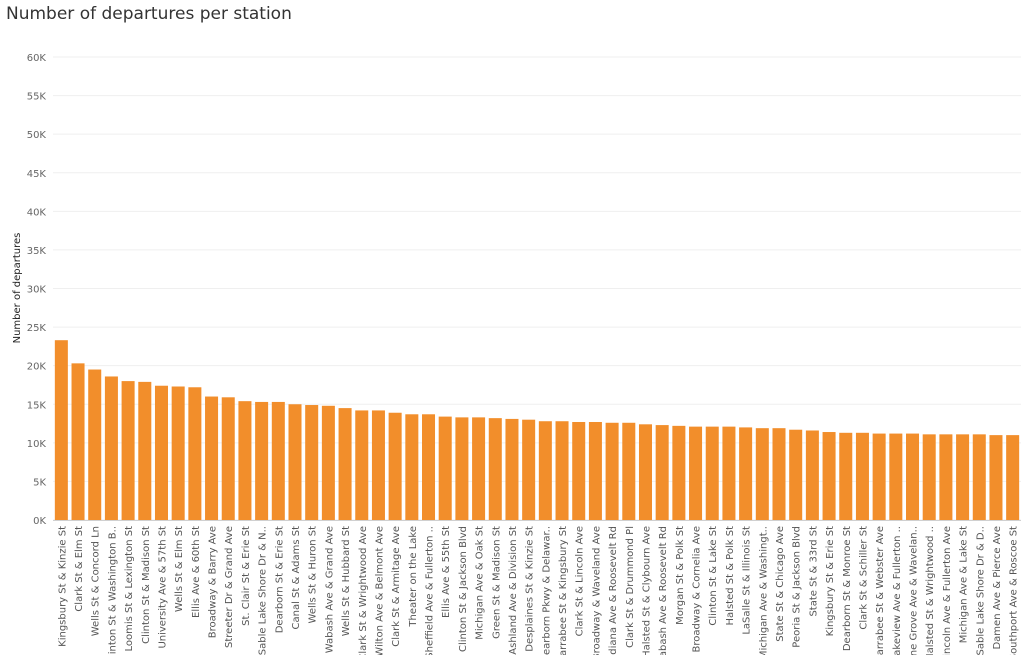 Image resolution: width=1023 pixels, height=655 pixels. I want to click on x-tick-label: Clinton St & Madison St, so click(146, 585).